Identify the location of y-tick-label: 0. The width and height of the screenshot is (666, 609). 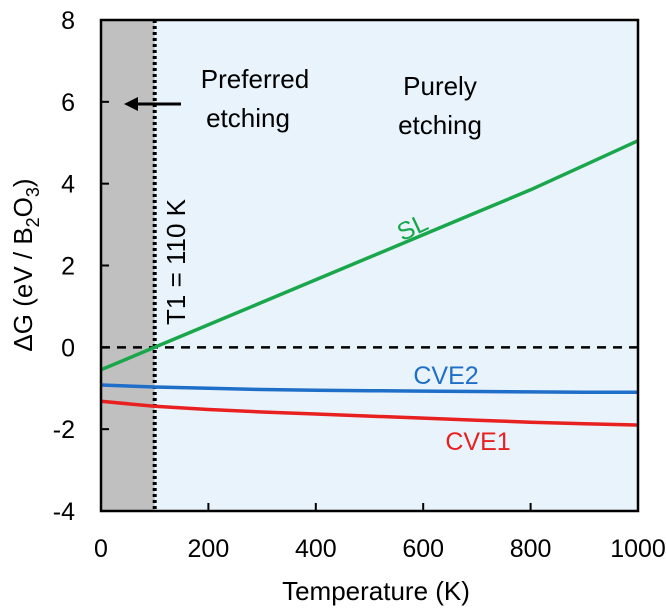
(68, 348).